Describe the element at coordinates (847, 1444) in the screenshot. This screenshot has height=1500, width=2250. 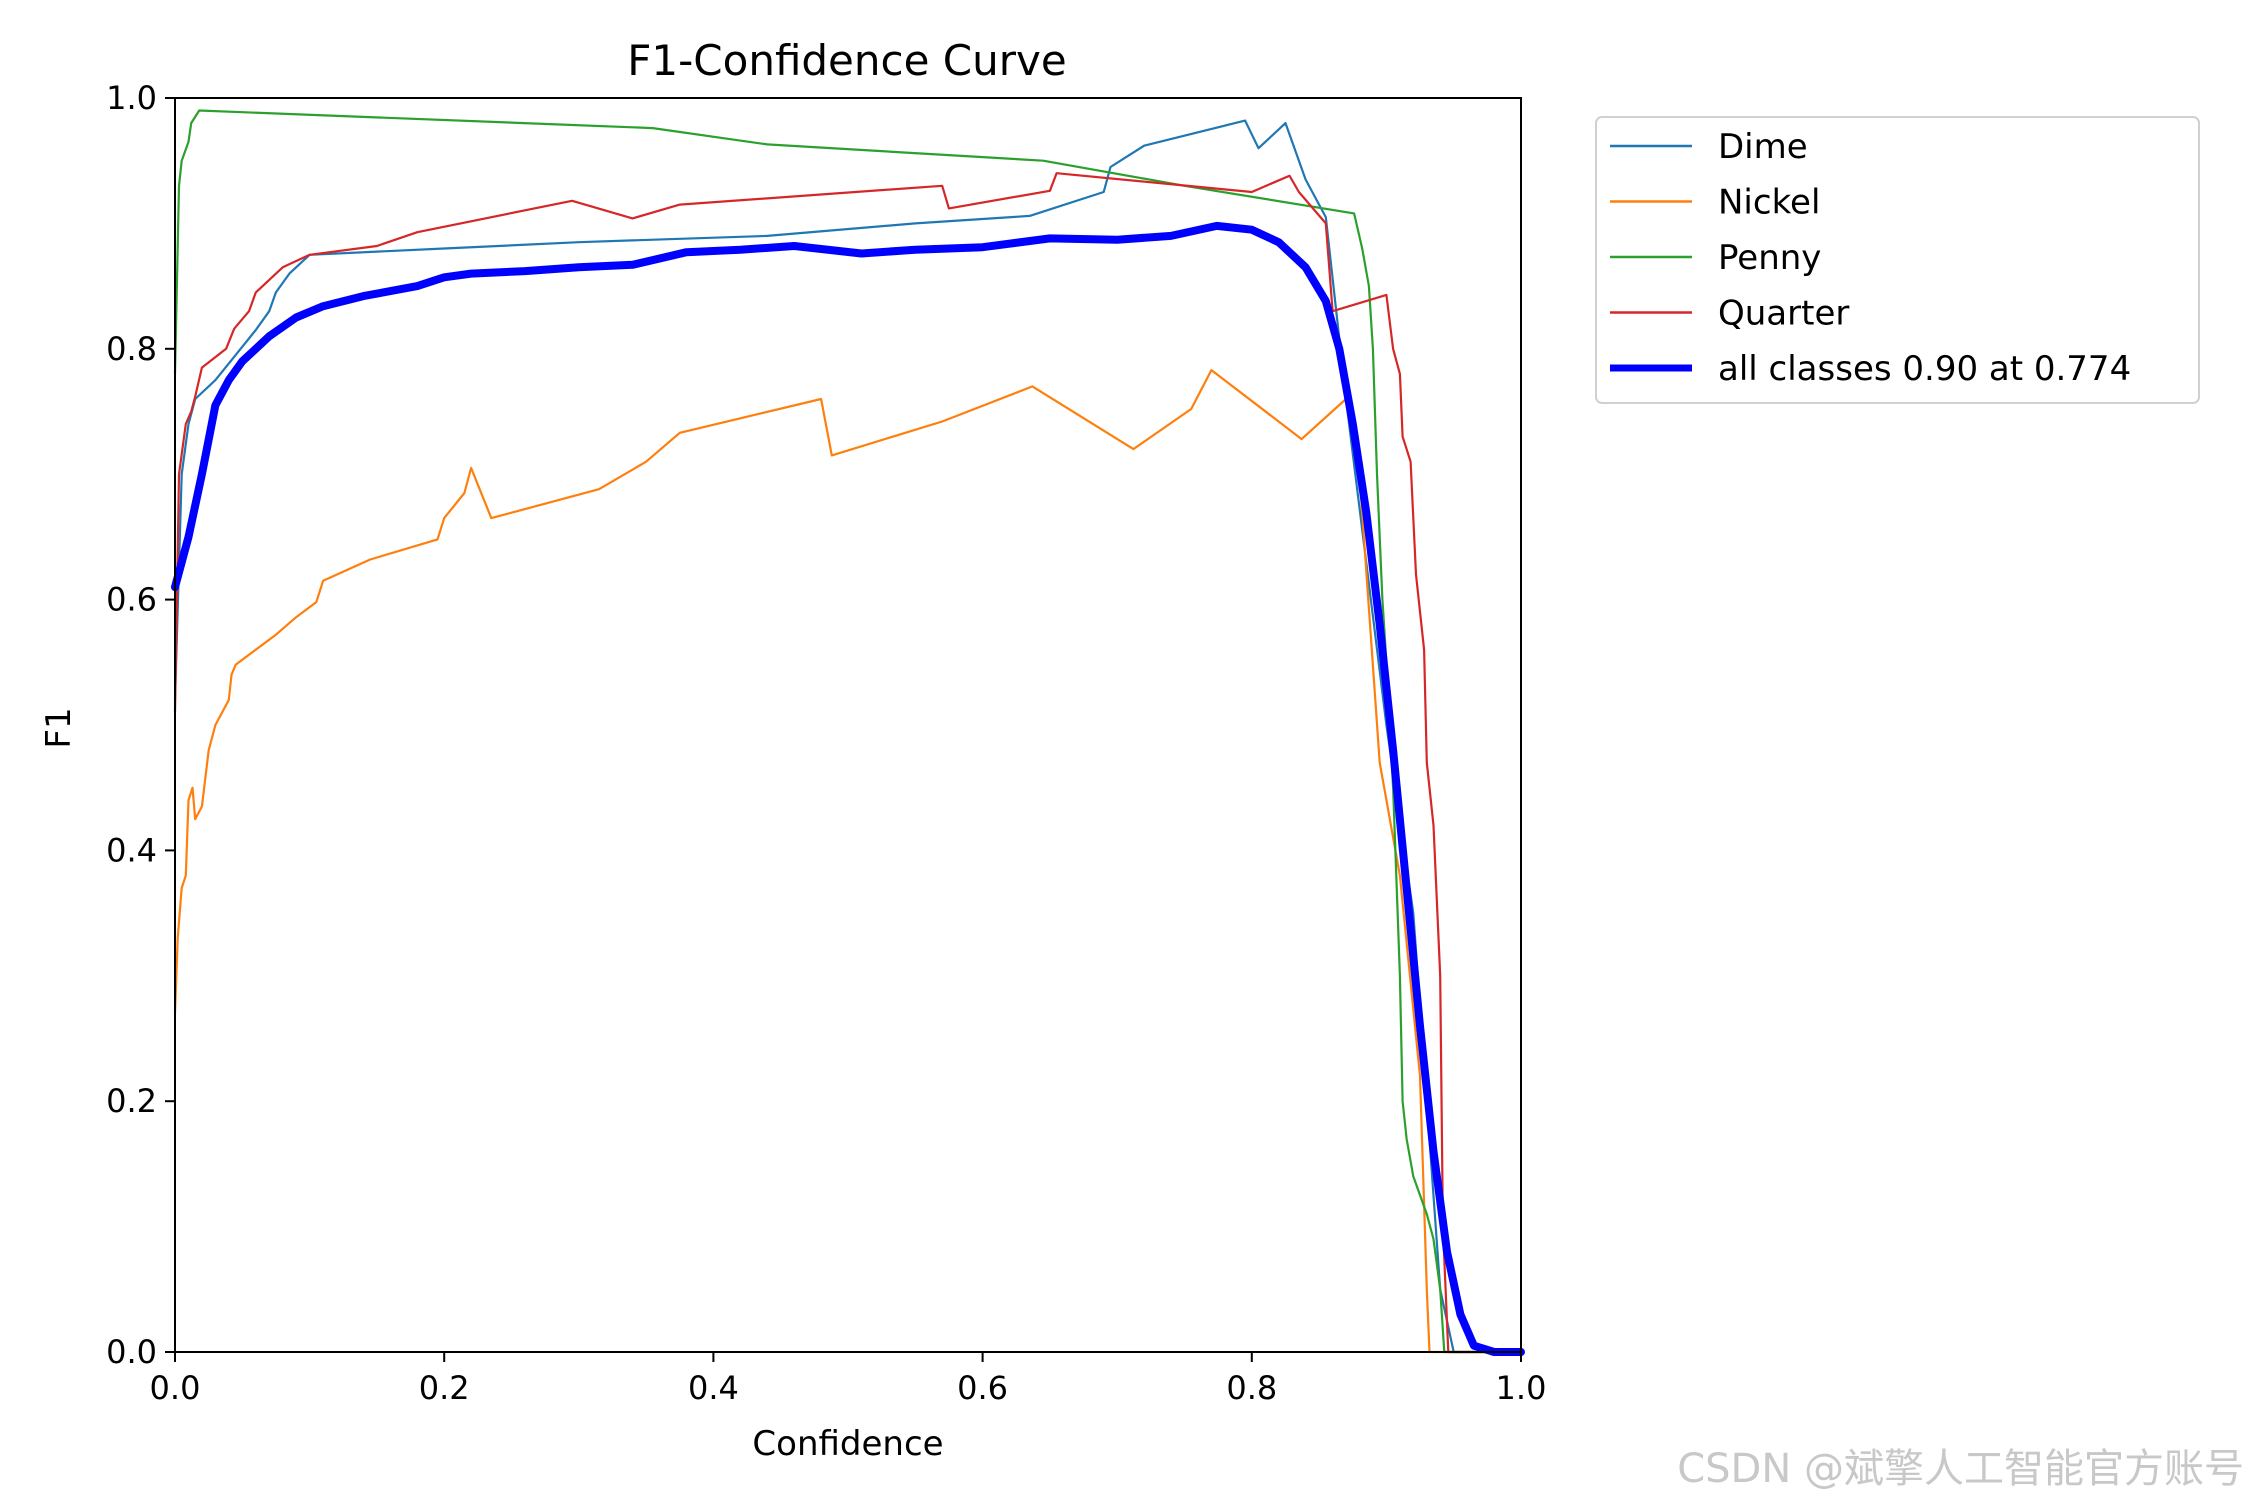
I see `x-axis-label: Confidence` at that location.